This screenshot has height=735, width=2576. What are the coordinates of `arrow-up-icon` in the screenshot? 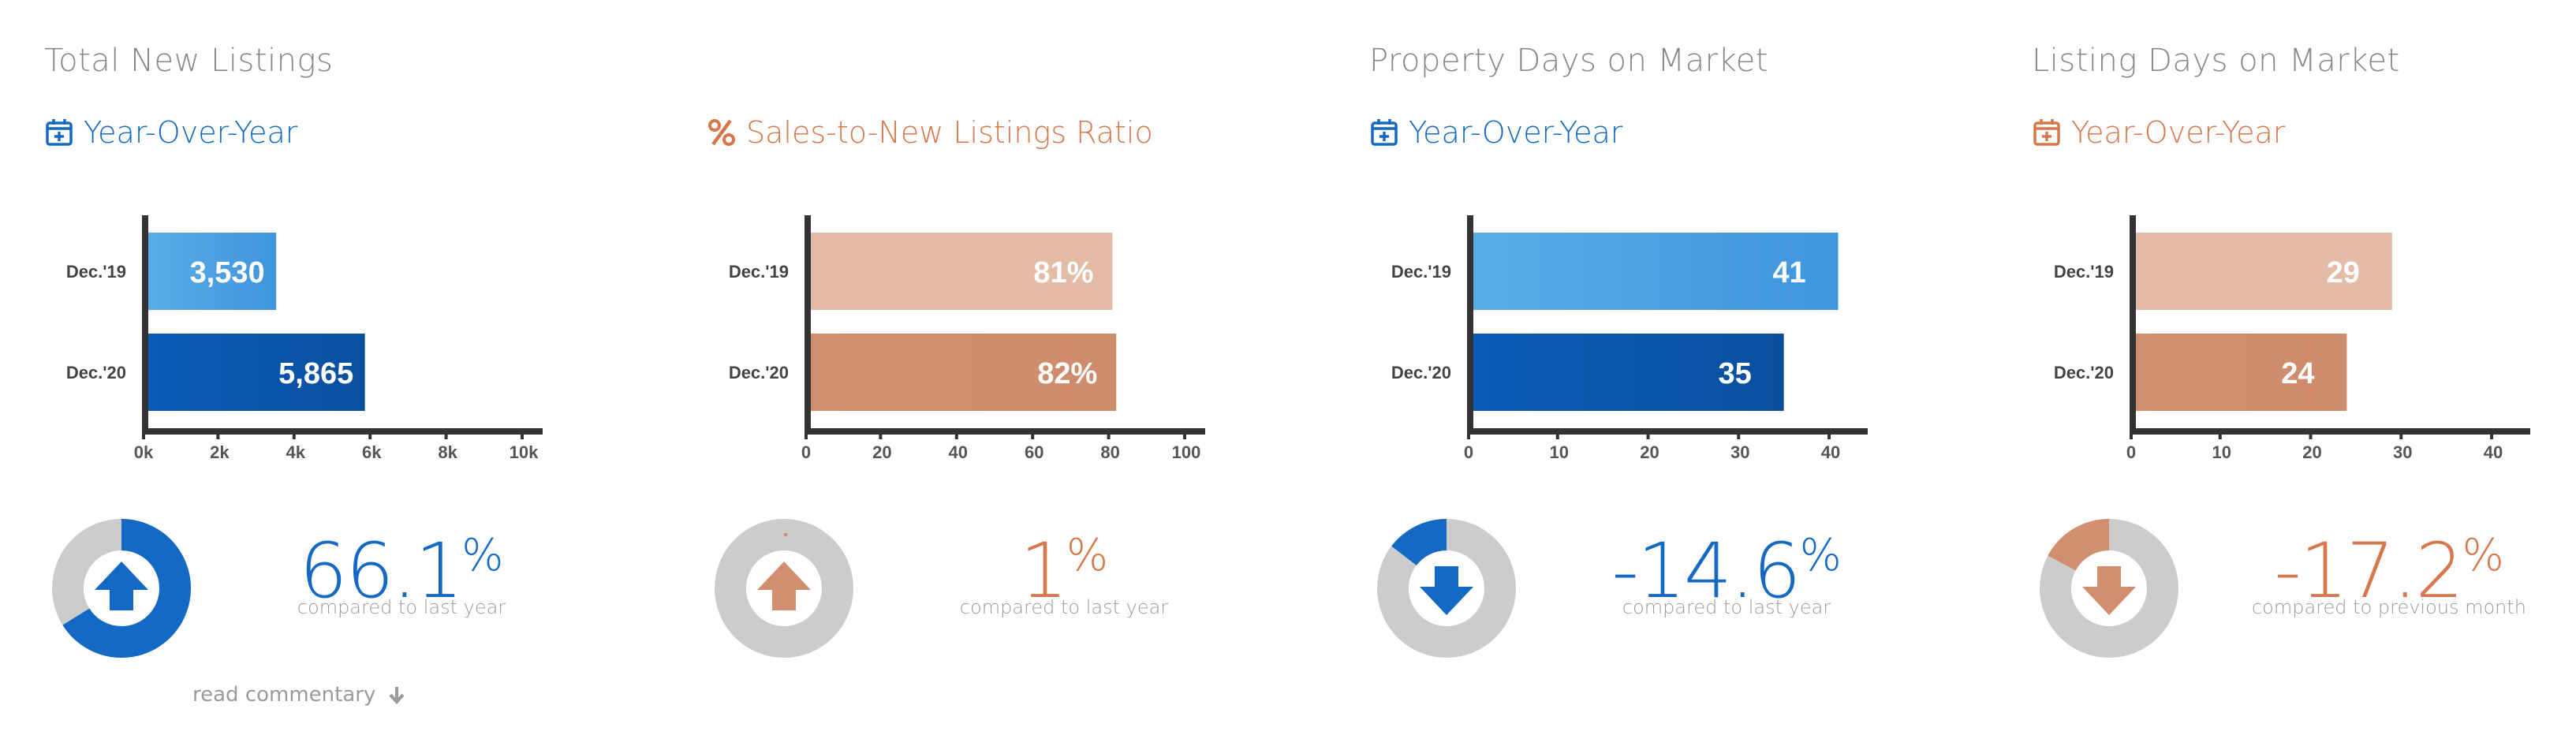 It's located at (121, 586).